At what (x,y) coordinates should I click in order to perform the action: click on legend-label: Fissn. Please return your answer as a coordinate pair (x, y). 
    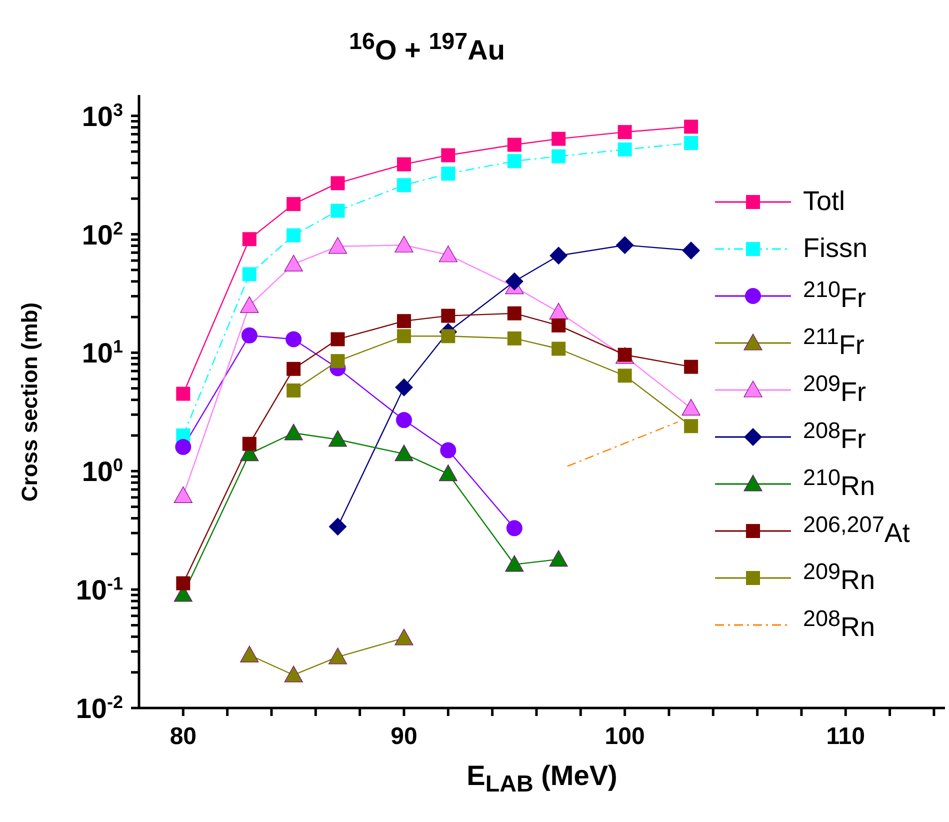
    Looking at the image, I should click on (835, 248).